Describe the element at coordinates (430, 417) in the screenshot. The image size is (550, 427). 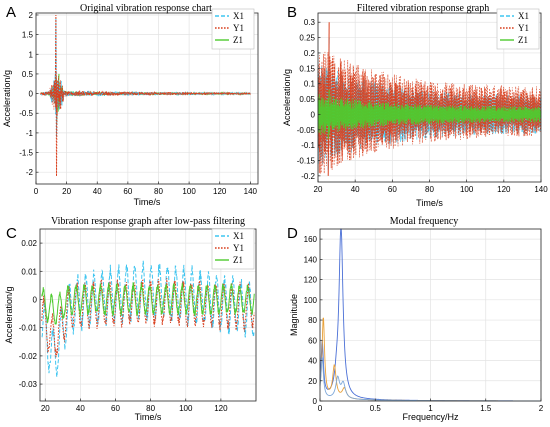
I see `x-axis-label: Frequency/Hz` at that location.